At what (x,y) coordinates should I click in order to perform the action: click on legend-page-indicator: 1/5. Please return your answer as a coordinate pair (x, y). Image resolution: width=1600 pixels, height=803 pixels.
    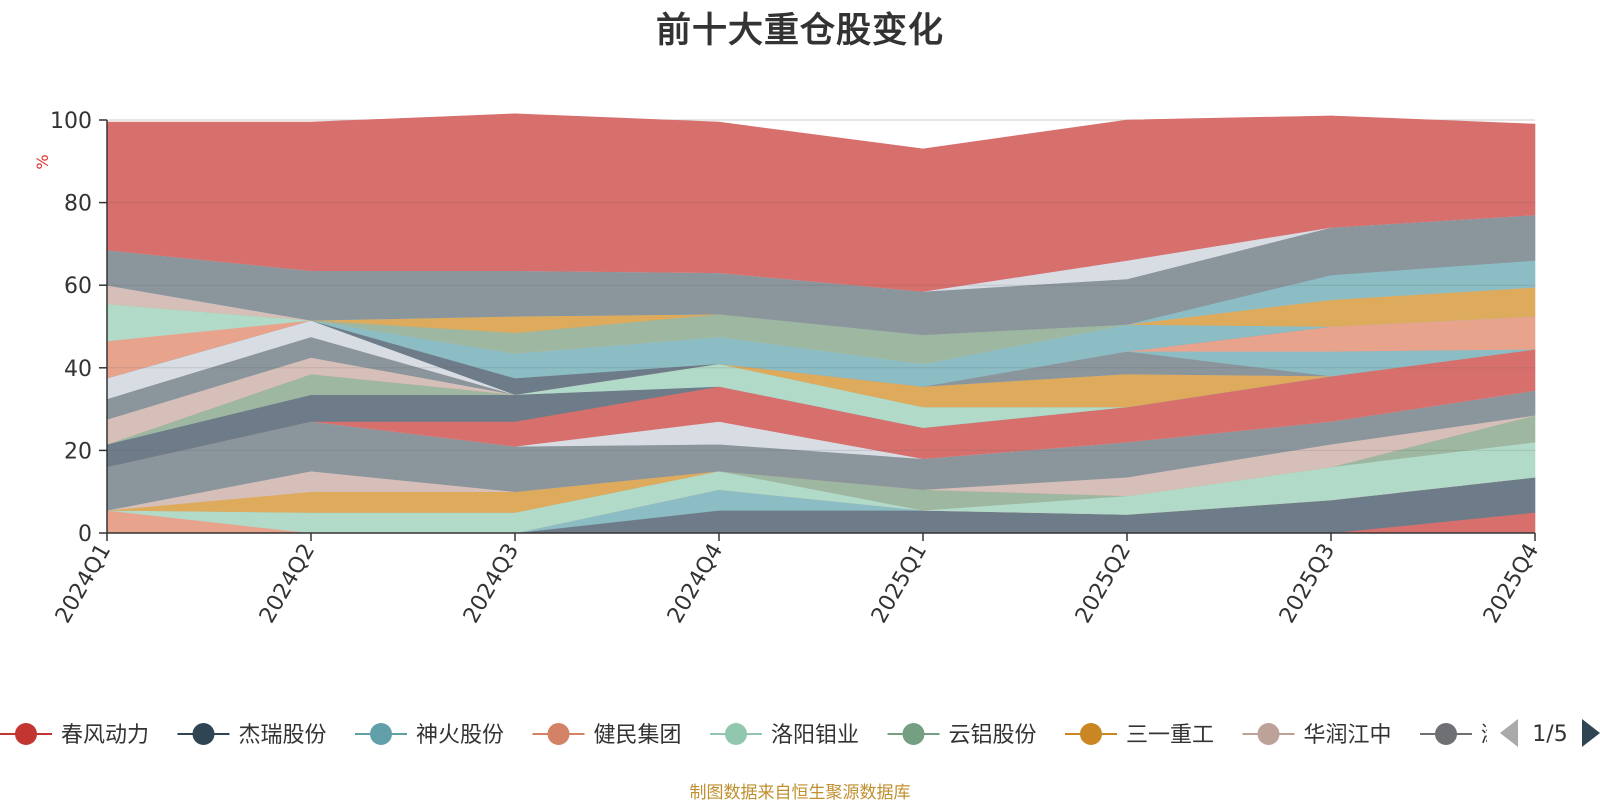
    Looking at the image, I should click on (1549, 734).